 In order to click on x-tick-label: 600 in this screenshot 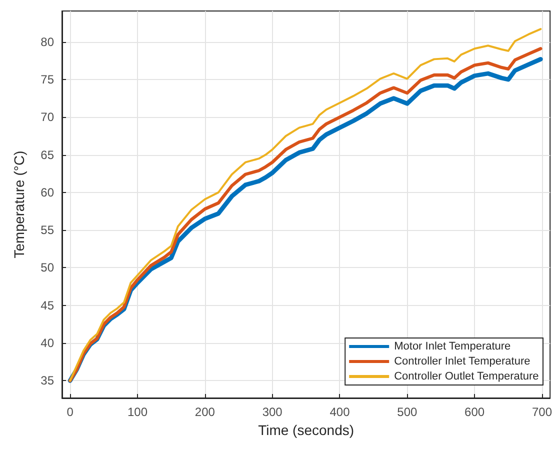, I will do `click(474, 412)`.